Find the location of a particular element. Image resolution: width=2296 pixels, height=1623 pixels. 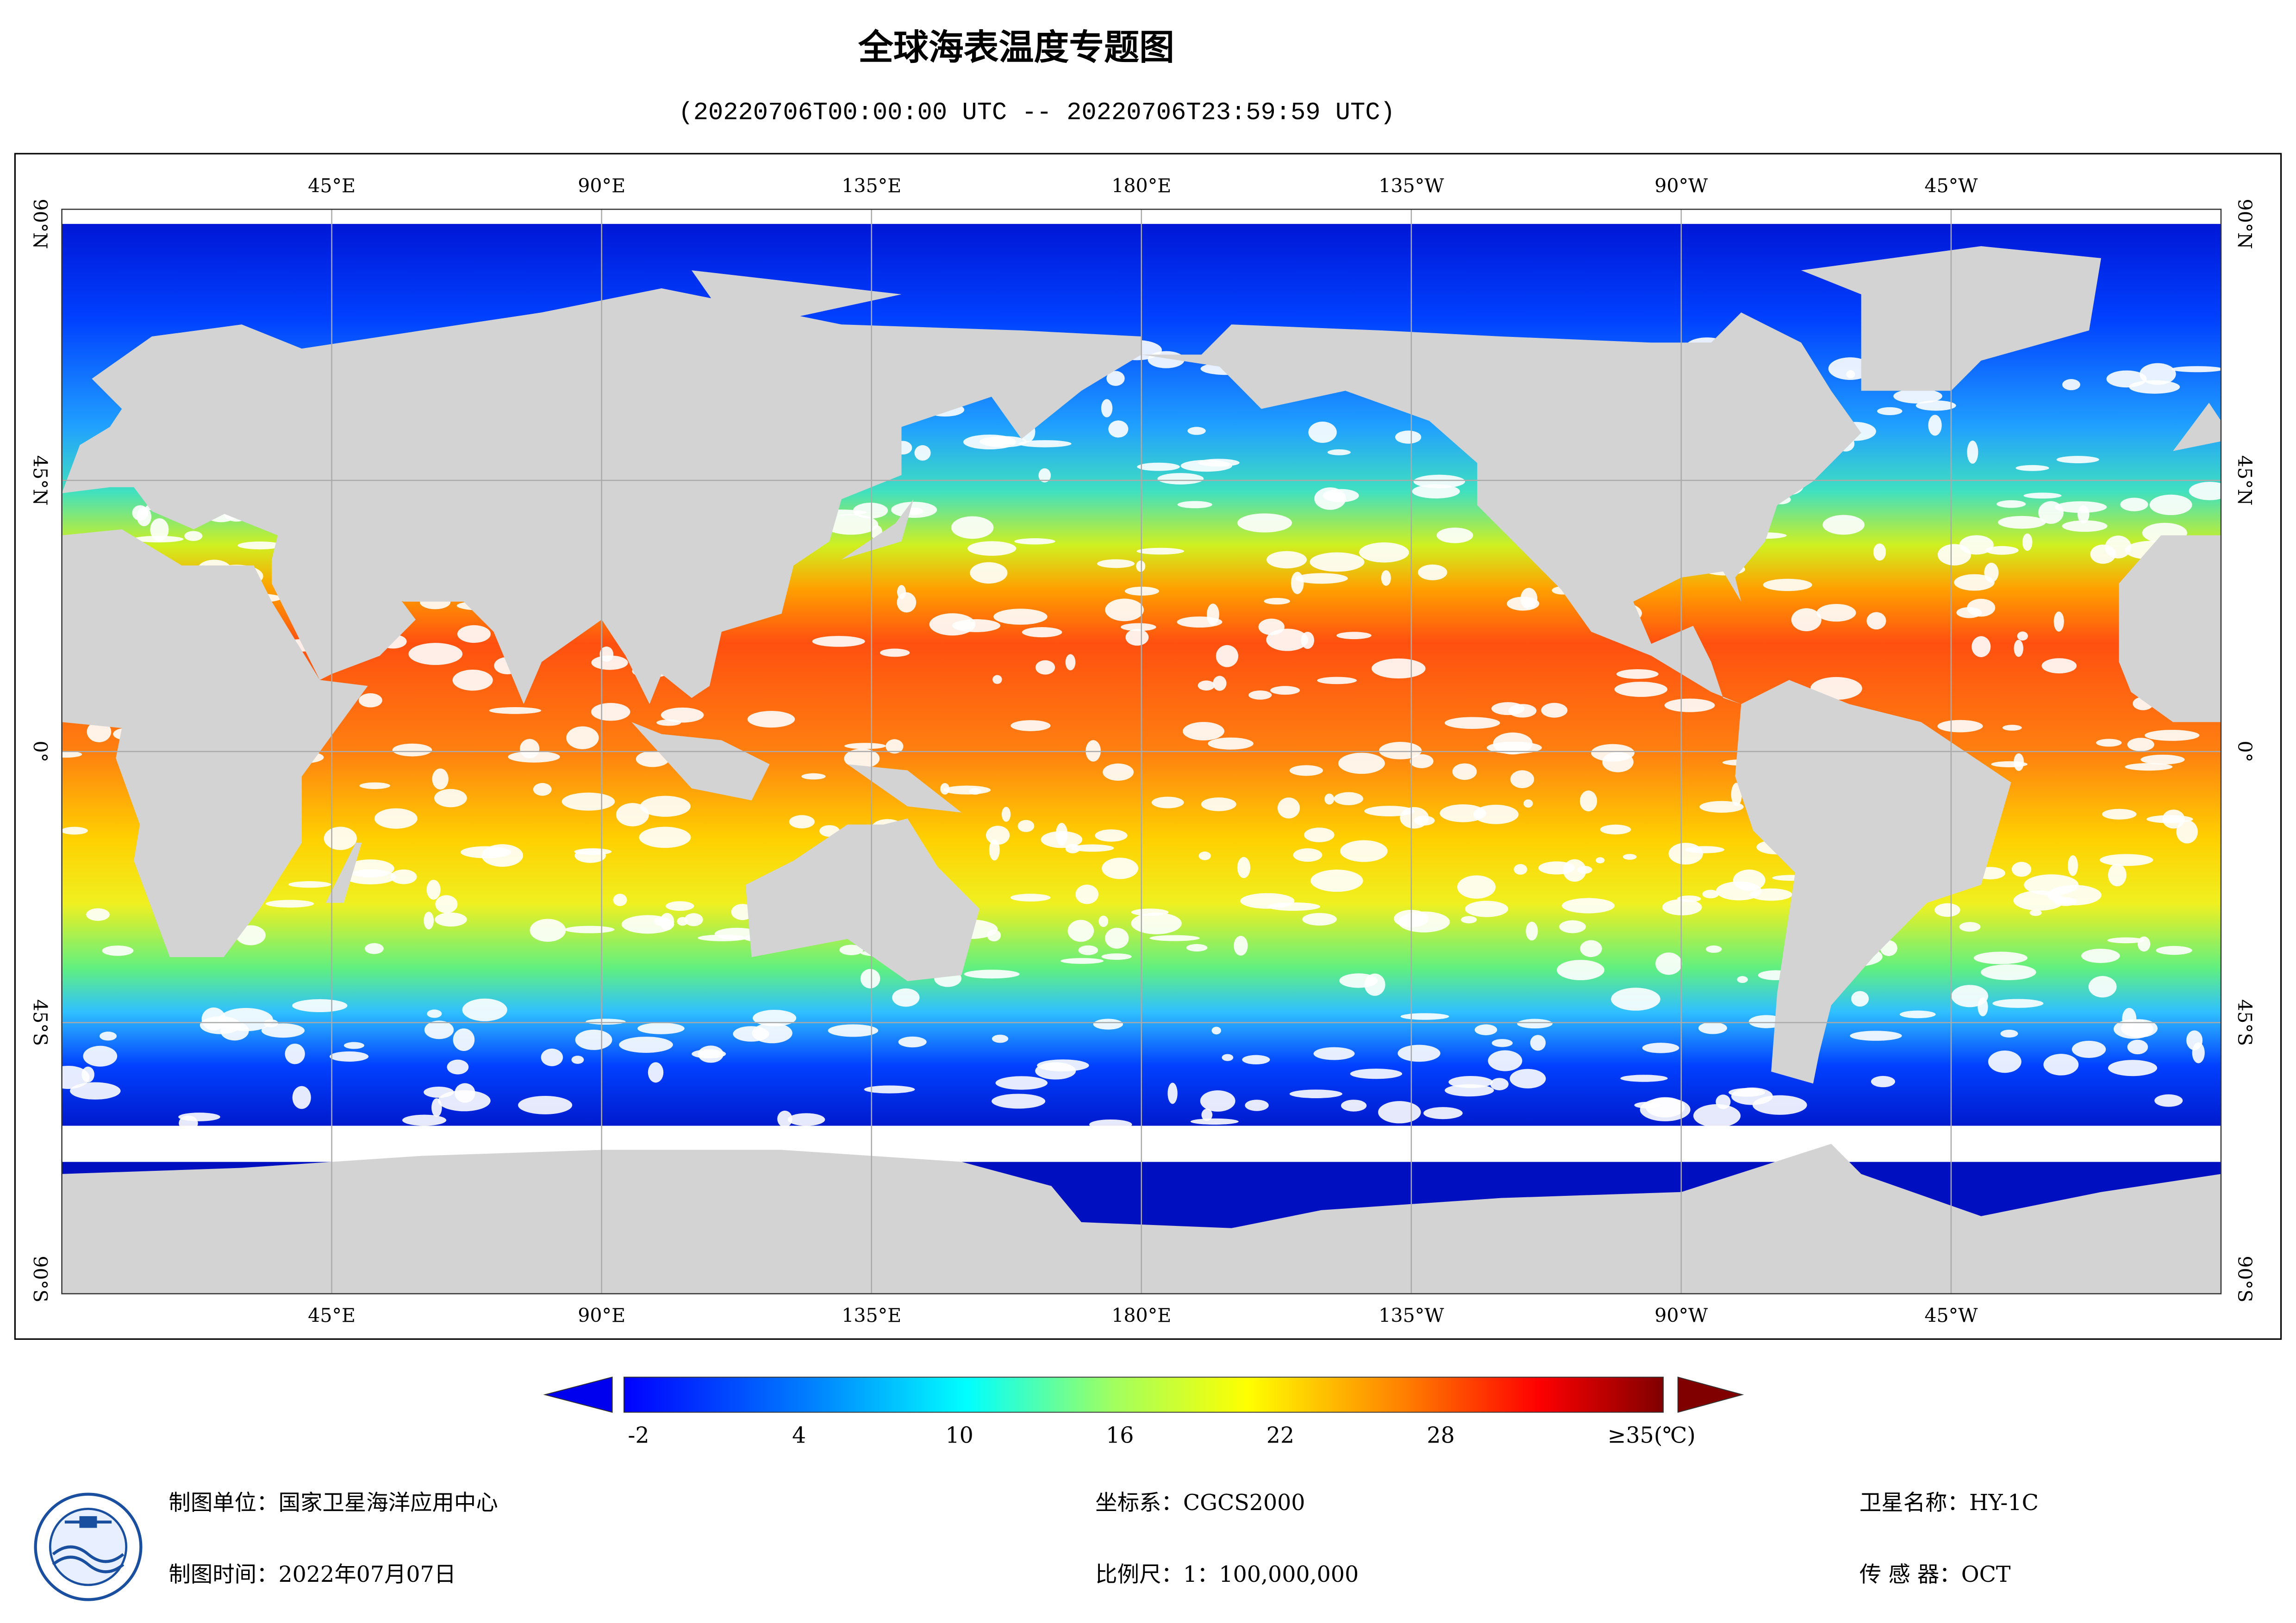

lon-label: 90°E is located at coordinates (601, 1316).